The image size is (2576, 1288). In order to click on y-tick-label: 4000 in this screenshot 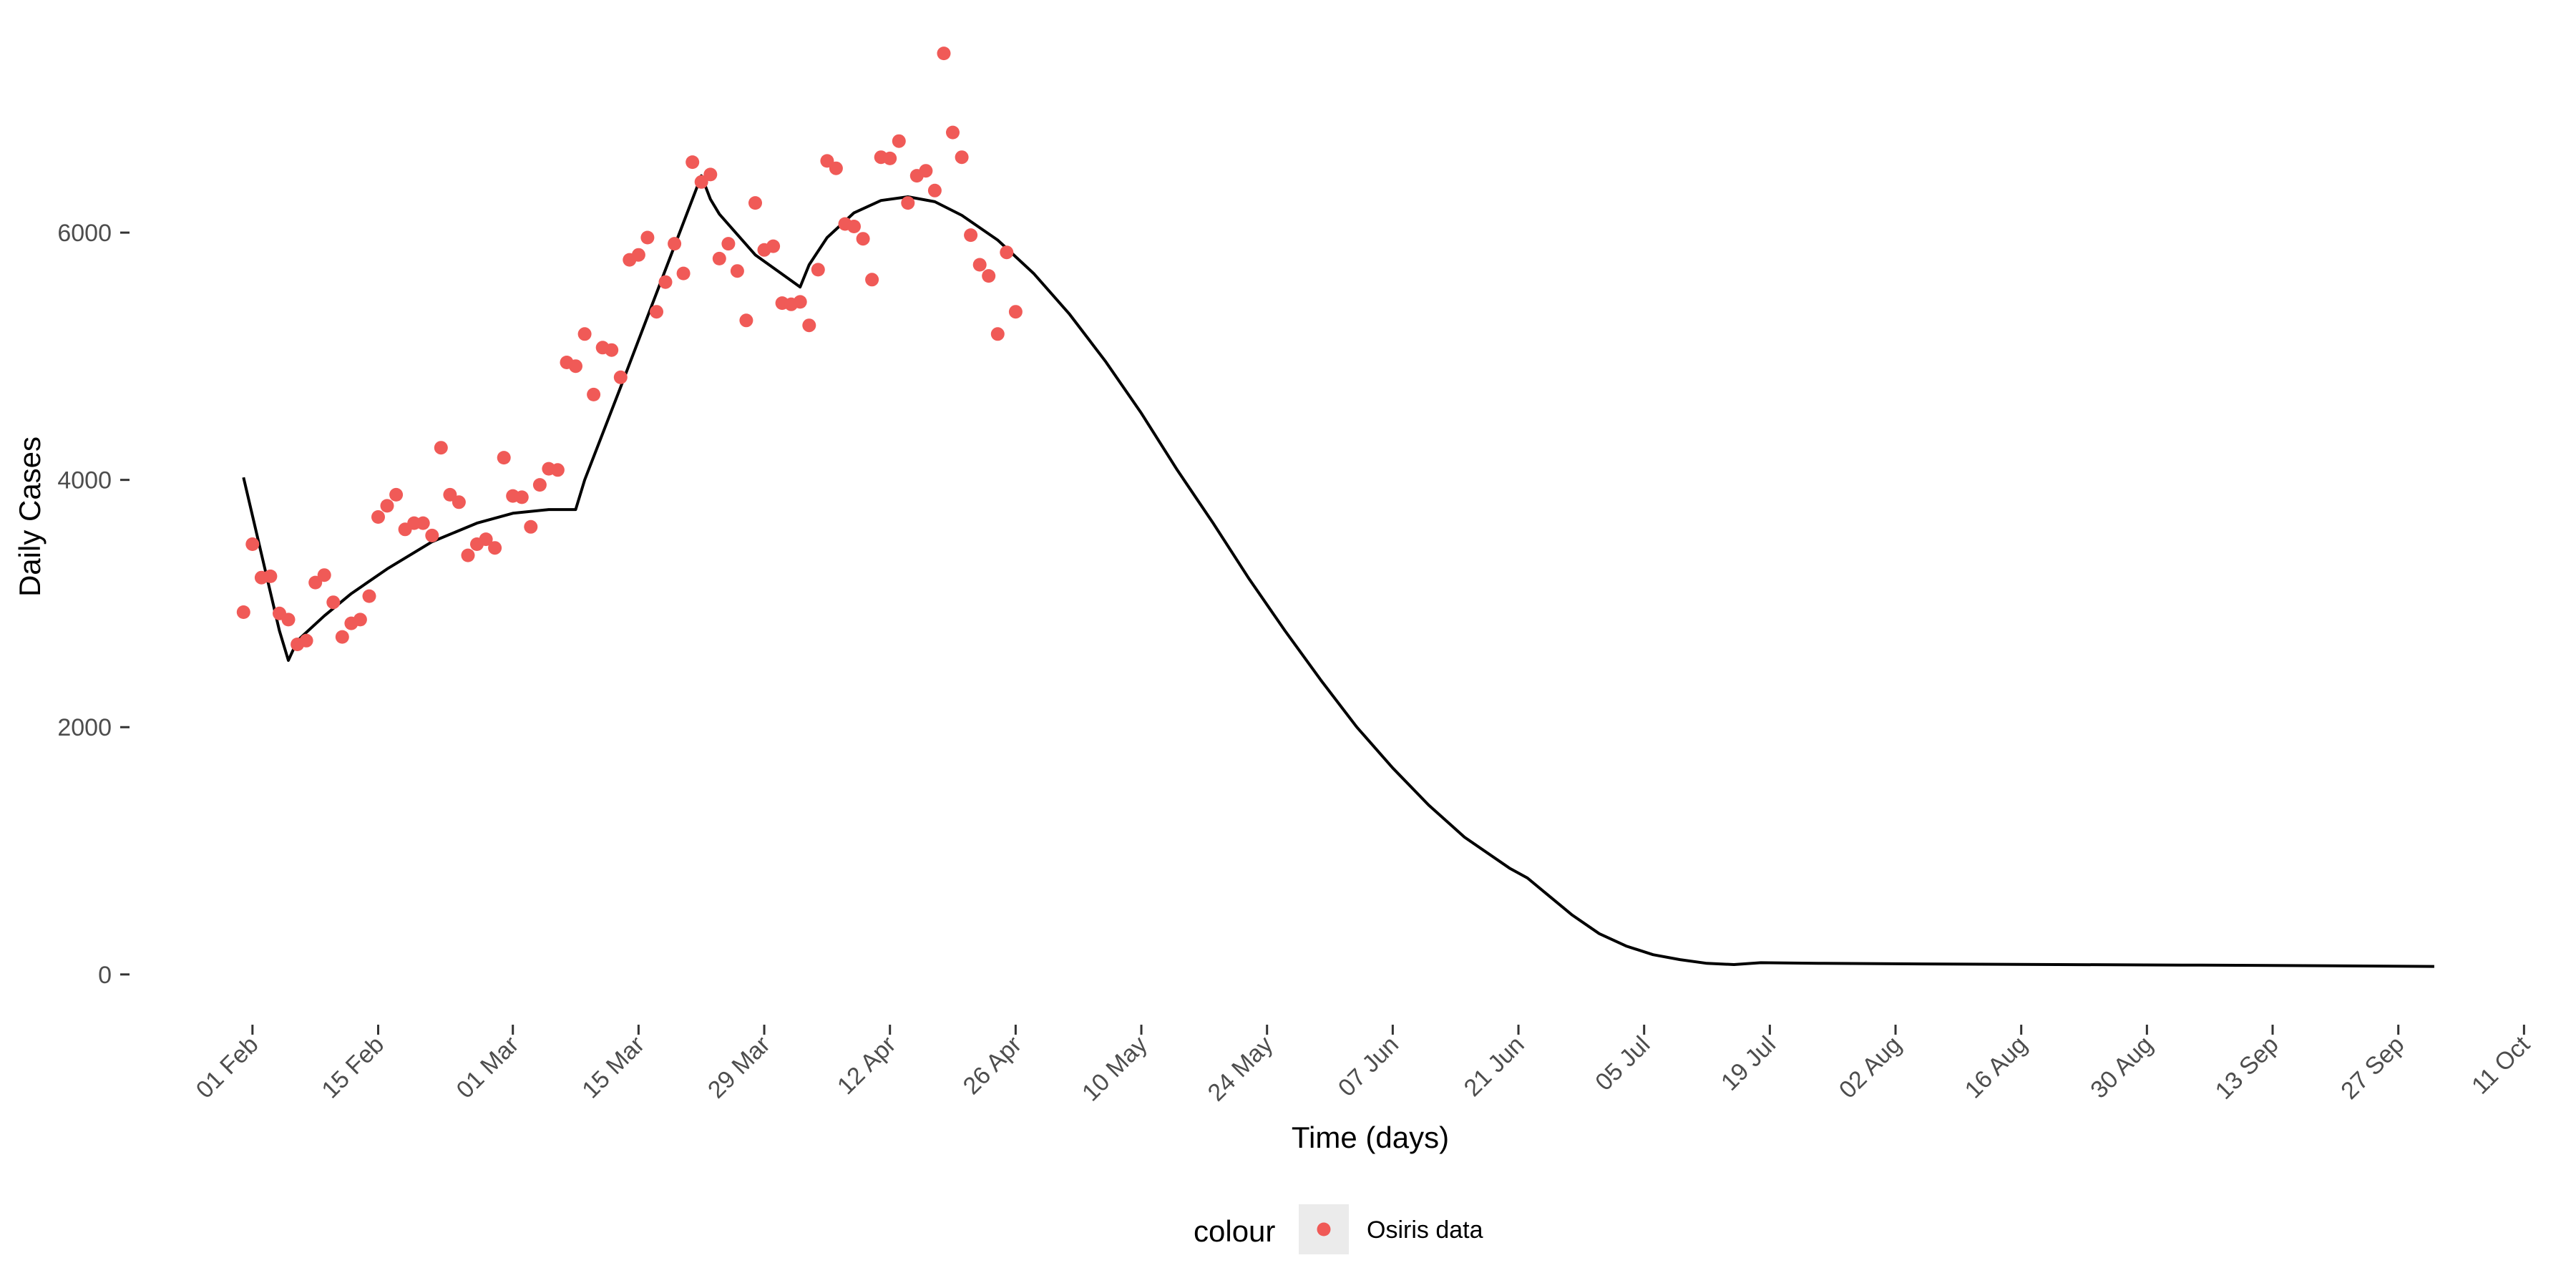, I will do `click(84, 480)`.